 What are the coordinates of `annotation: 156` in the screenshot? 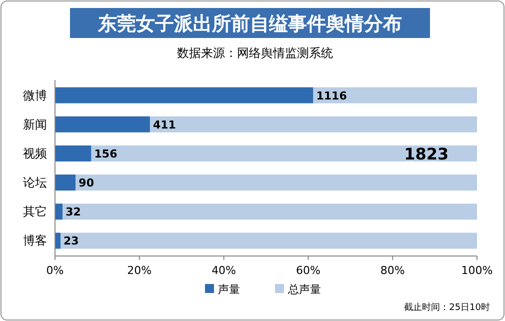 It's located at (106, 153).